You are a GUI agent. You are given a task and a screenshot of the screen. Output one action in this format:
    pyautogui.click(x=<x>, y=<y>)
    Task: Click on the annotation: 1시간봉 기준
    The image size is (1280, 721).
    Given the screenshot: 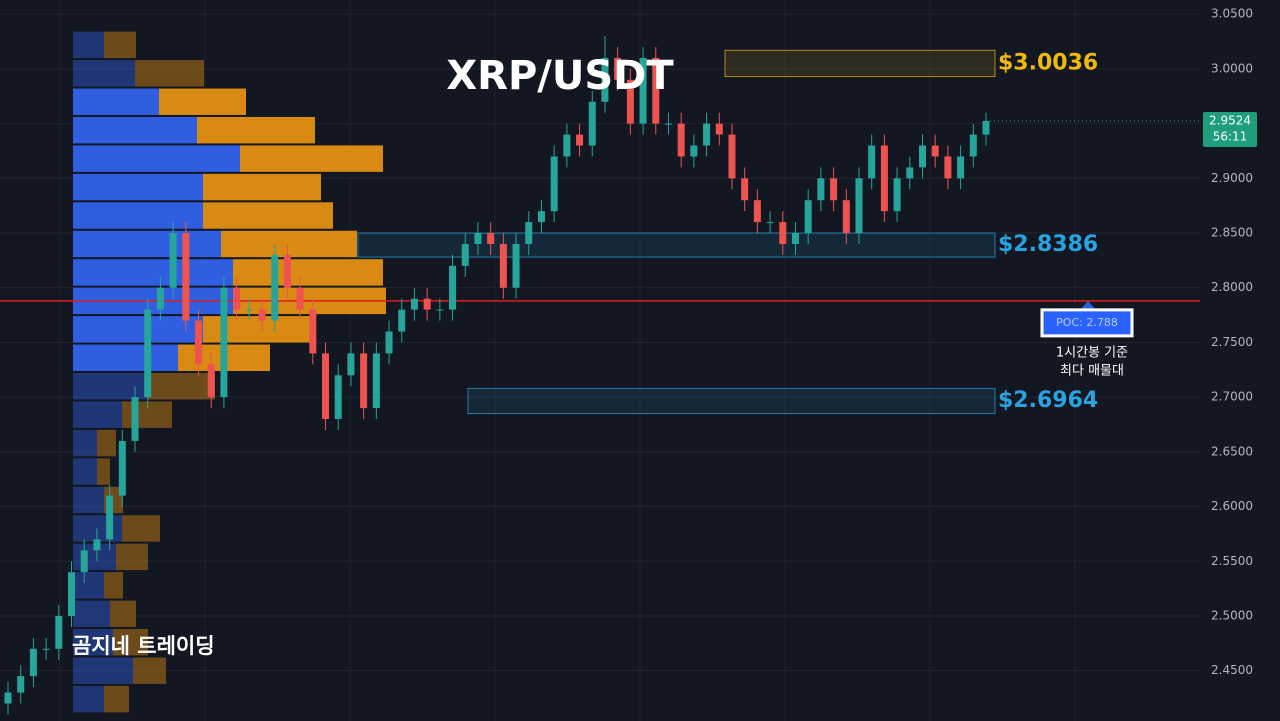 What is the action you would take?
    pyautogui.click(x=1092, y=353)
    